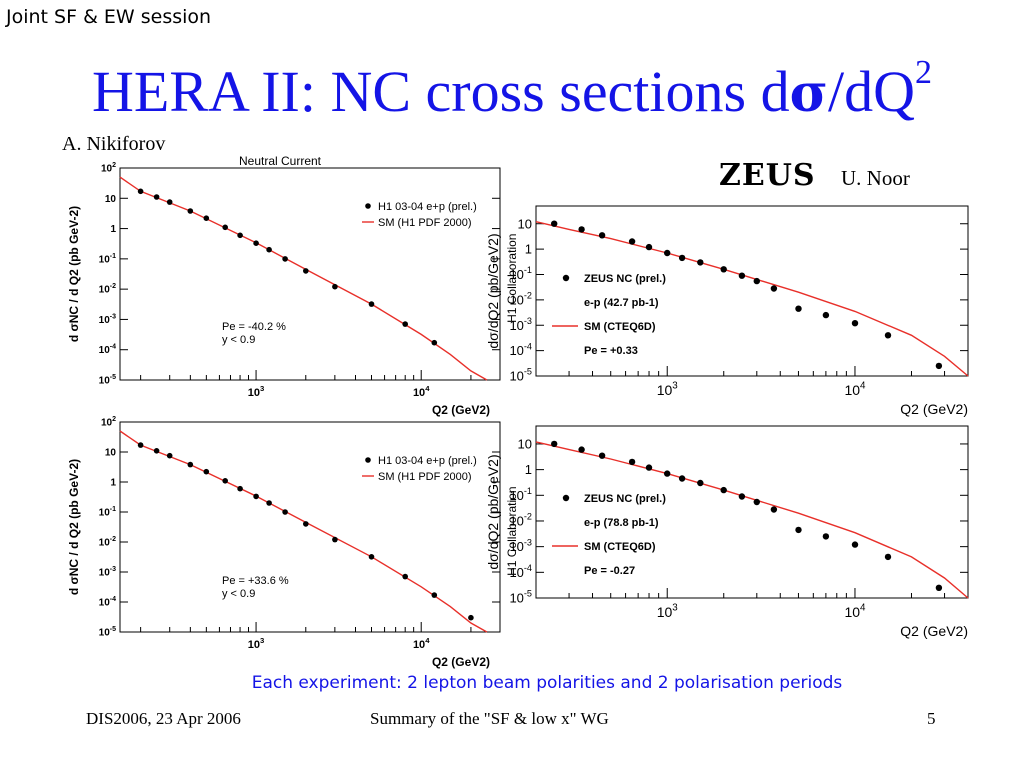  I want to click on title-text: HERA II: NC cross sections d, so click(441, 91).